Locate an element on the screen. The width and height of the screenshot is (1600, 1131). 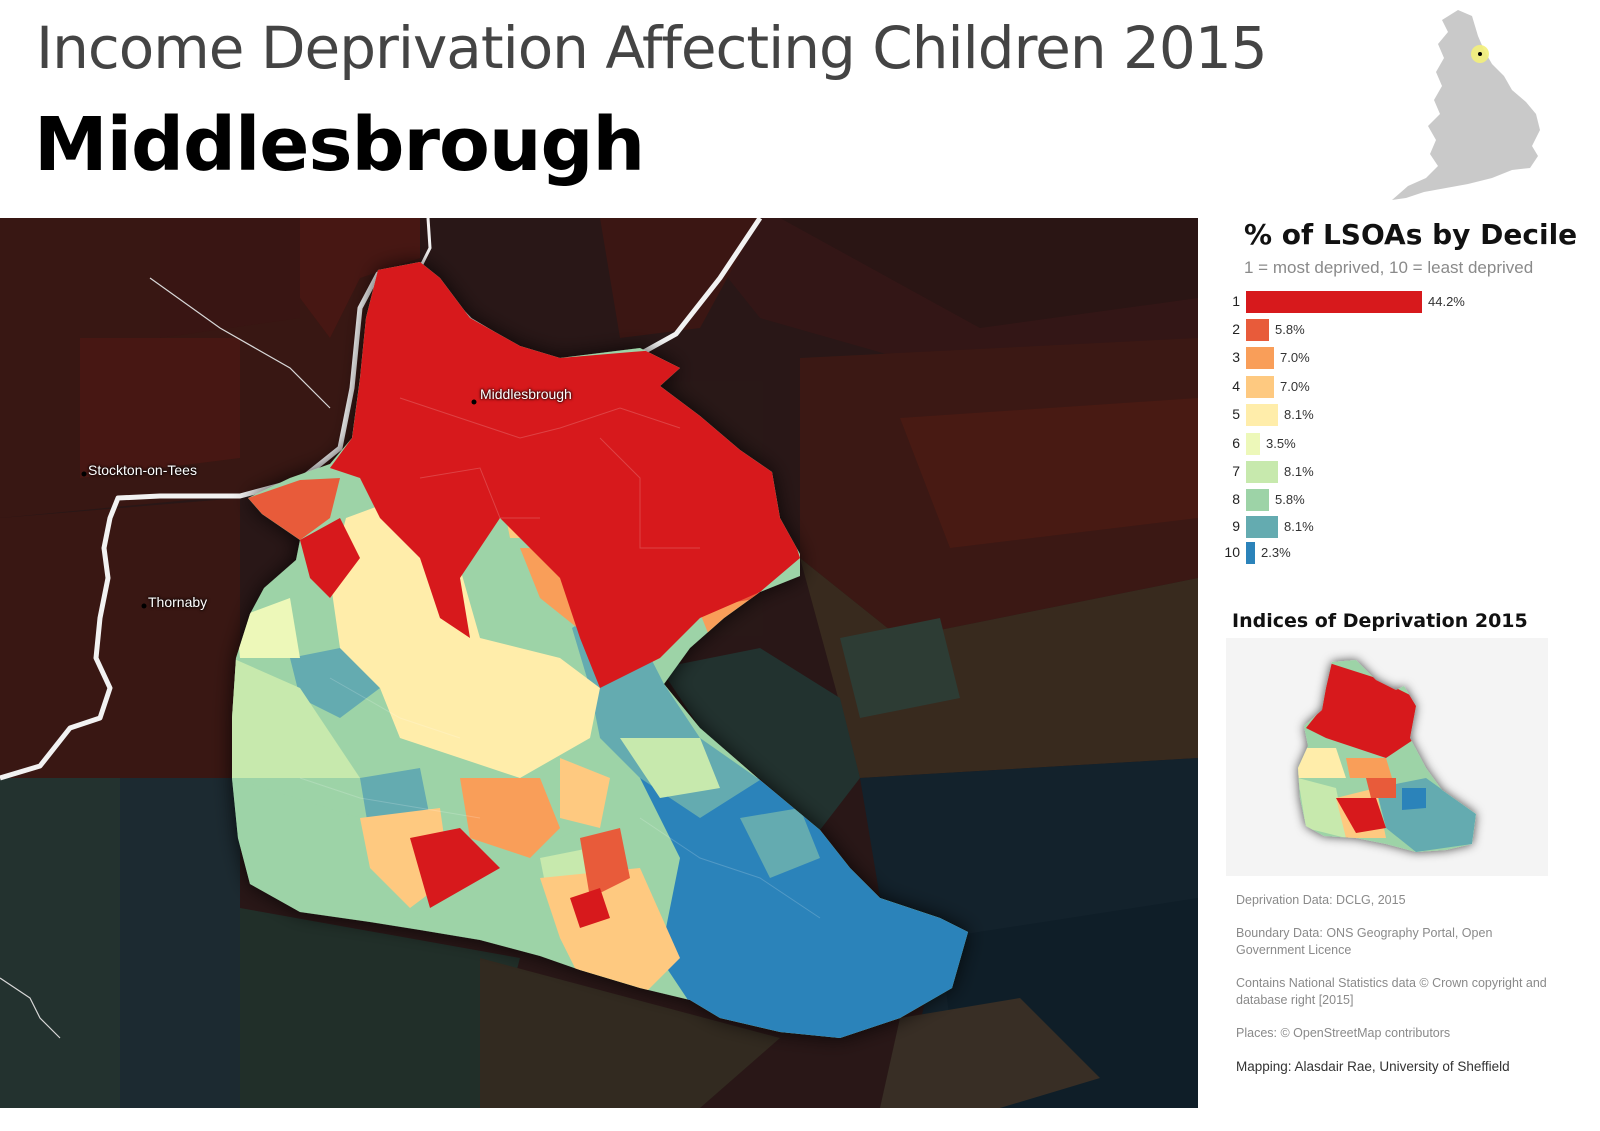
place-label-middlesbrough: Middlesbrough is located at coordinates (526, 394).